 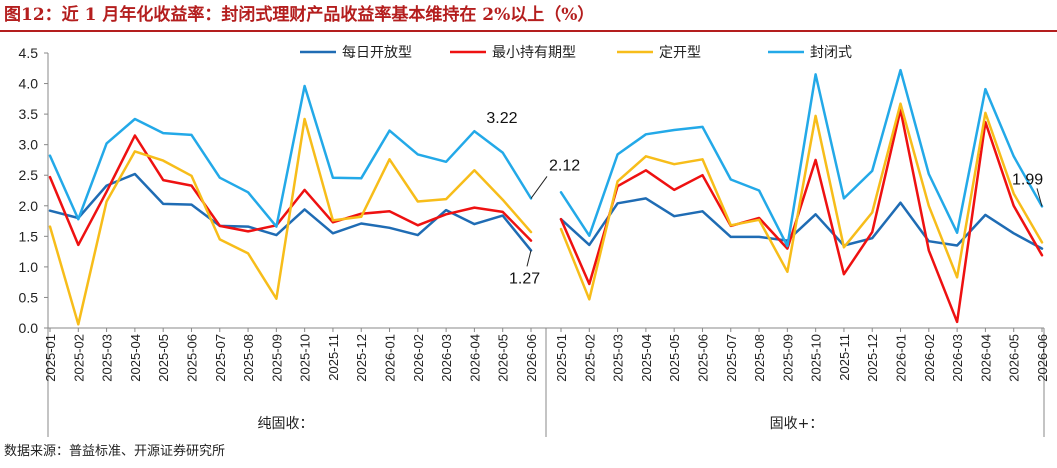 What do you see at coordinates (29, 236) in the screenshot?
I see `y-tick-label: 1.5` at bounding box center [29, 236].